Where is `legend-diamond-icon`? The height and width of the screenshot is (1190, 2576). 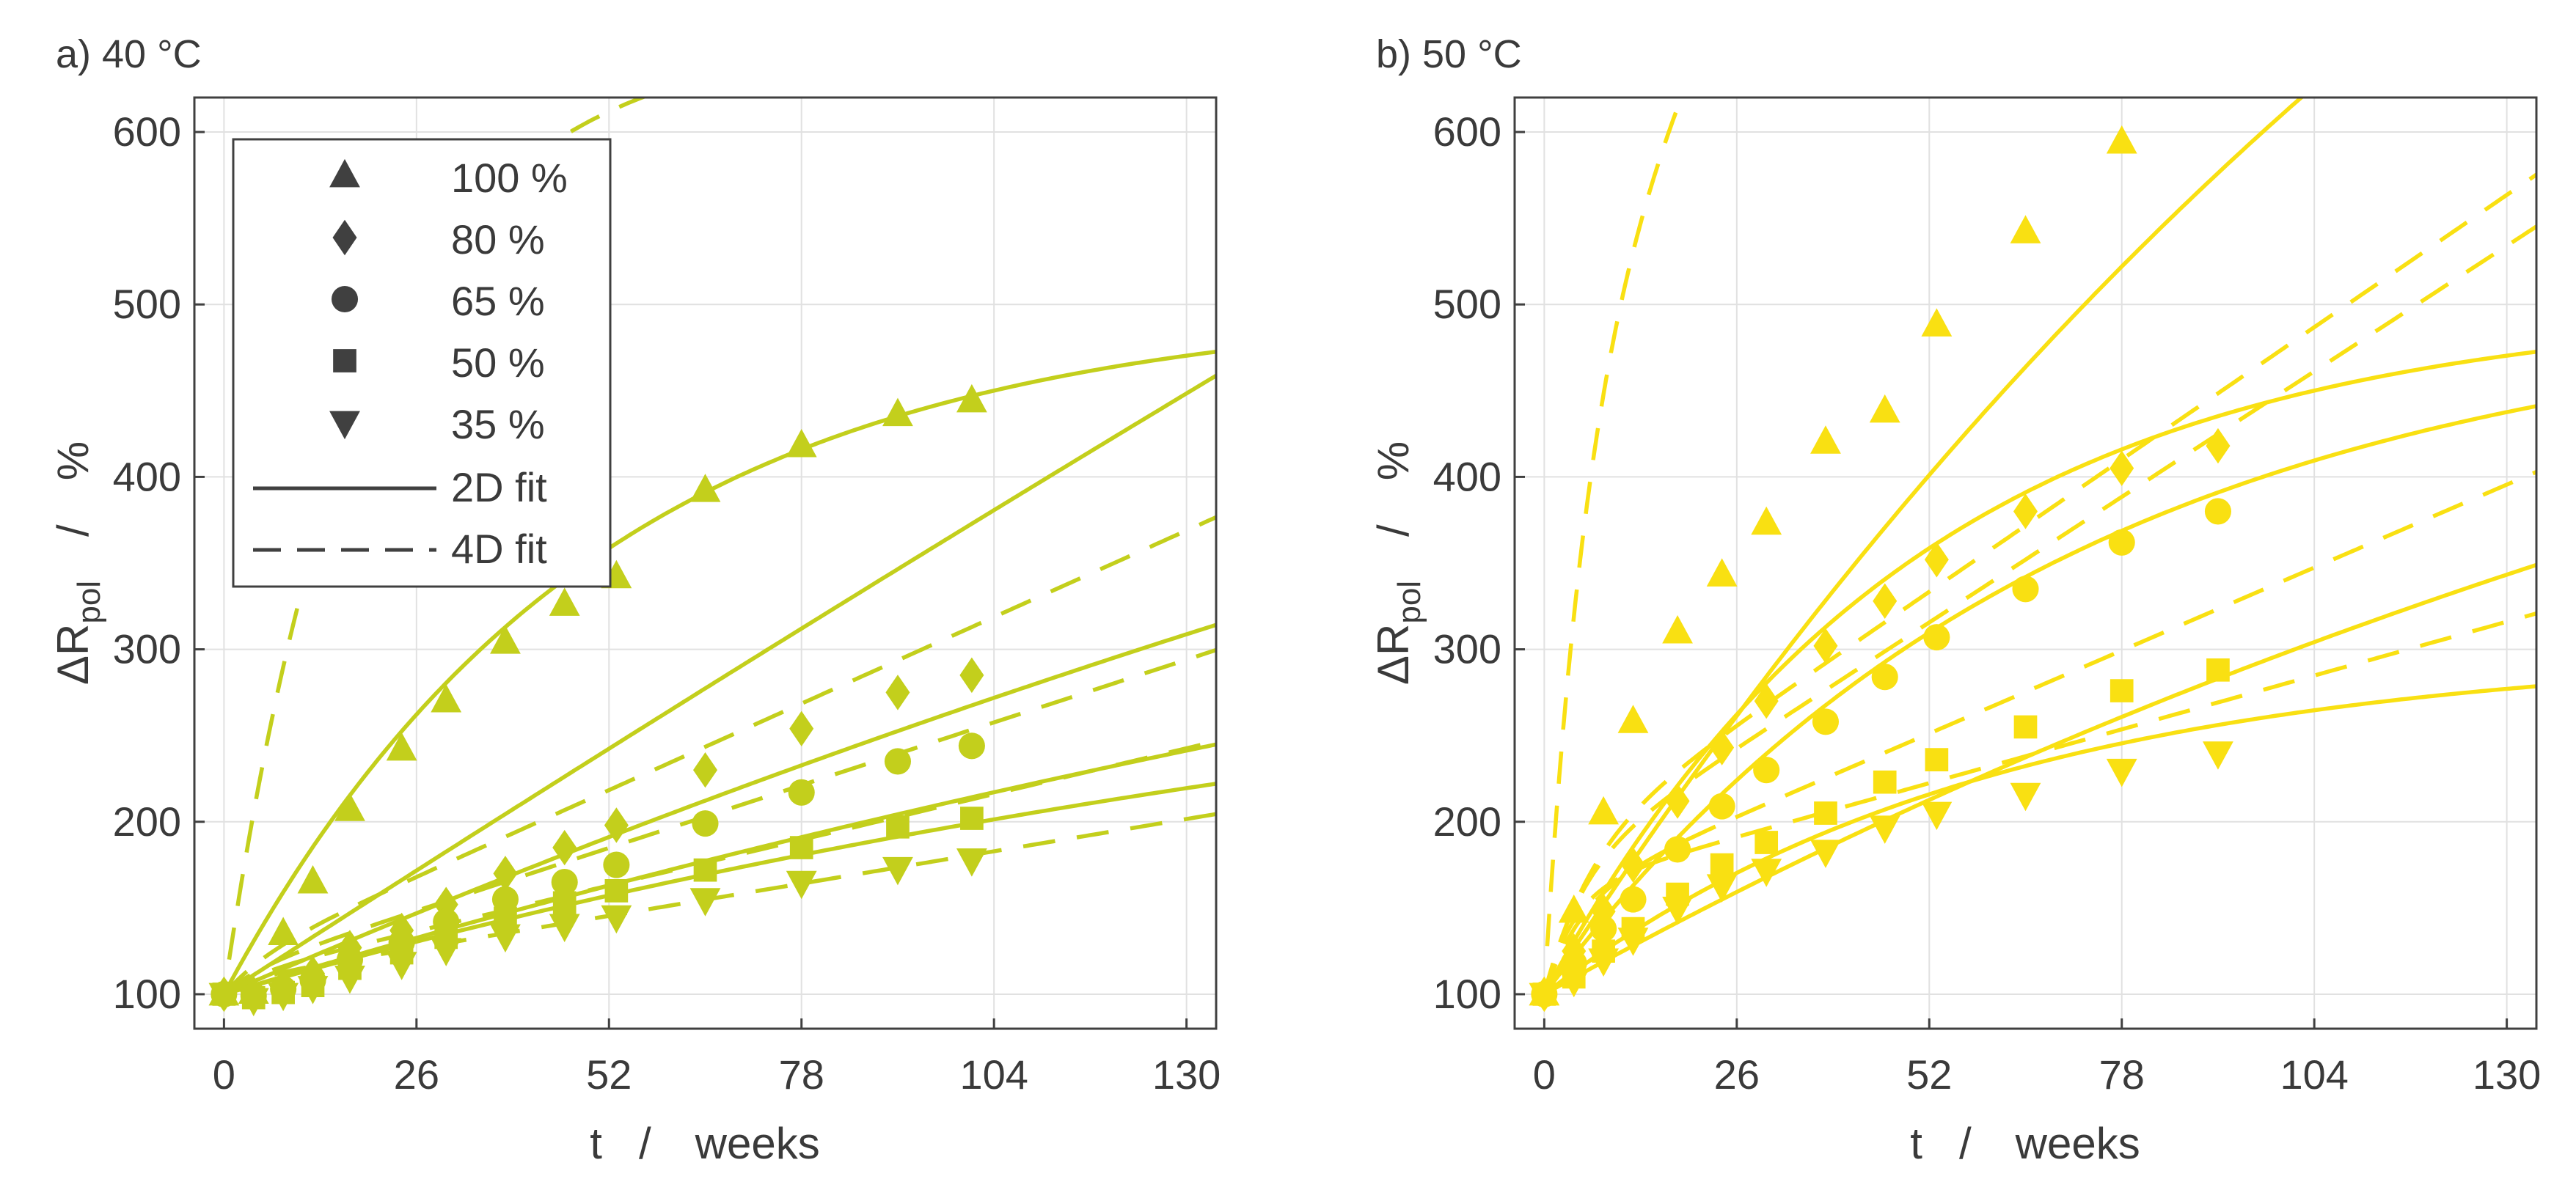 legend-diamond-icon is located at coordinates (344, 237).